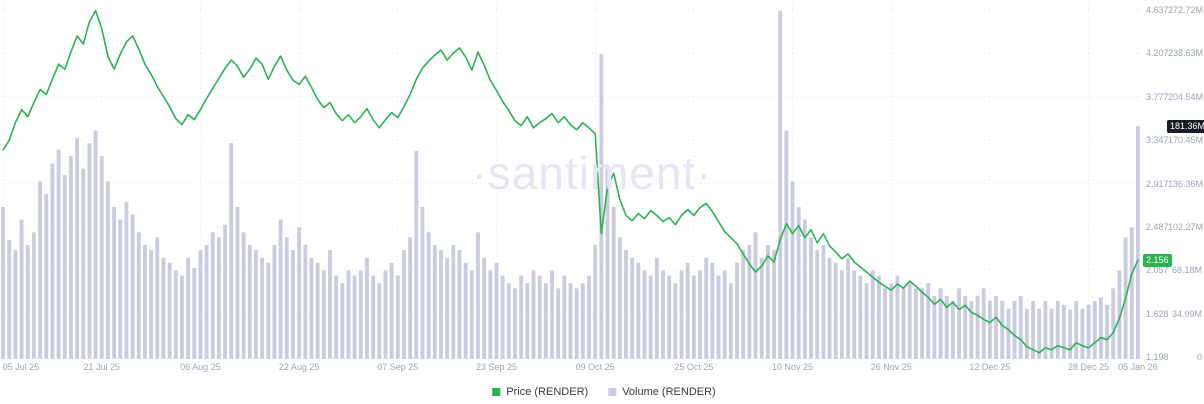  Describe the element at coordinates (669, 392) in the screenshot. I see `legend-volume-label: Volume (RENDER)` at that location.